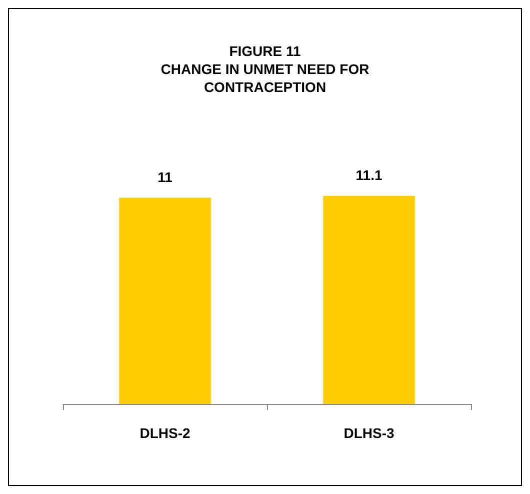 This screenshot has height=494, width=530. Describe the element at coordinates (265, 69) in the screenshot. I see `chart-title: FIGURE 11 CHANGE IN UNMET NEED FOR CONTRACEPTION` at that location.